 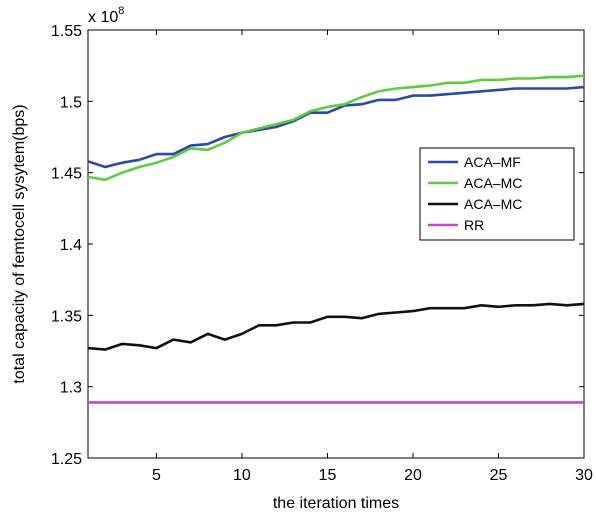 What do you see at coordinates (103, 17) in the screenshot?
I see `y-scale-base: x 10` at bounding box center [103, 17].